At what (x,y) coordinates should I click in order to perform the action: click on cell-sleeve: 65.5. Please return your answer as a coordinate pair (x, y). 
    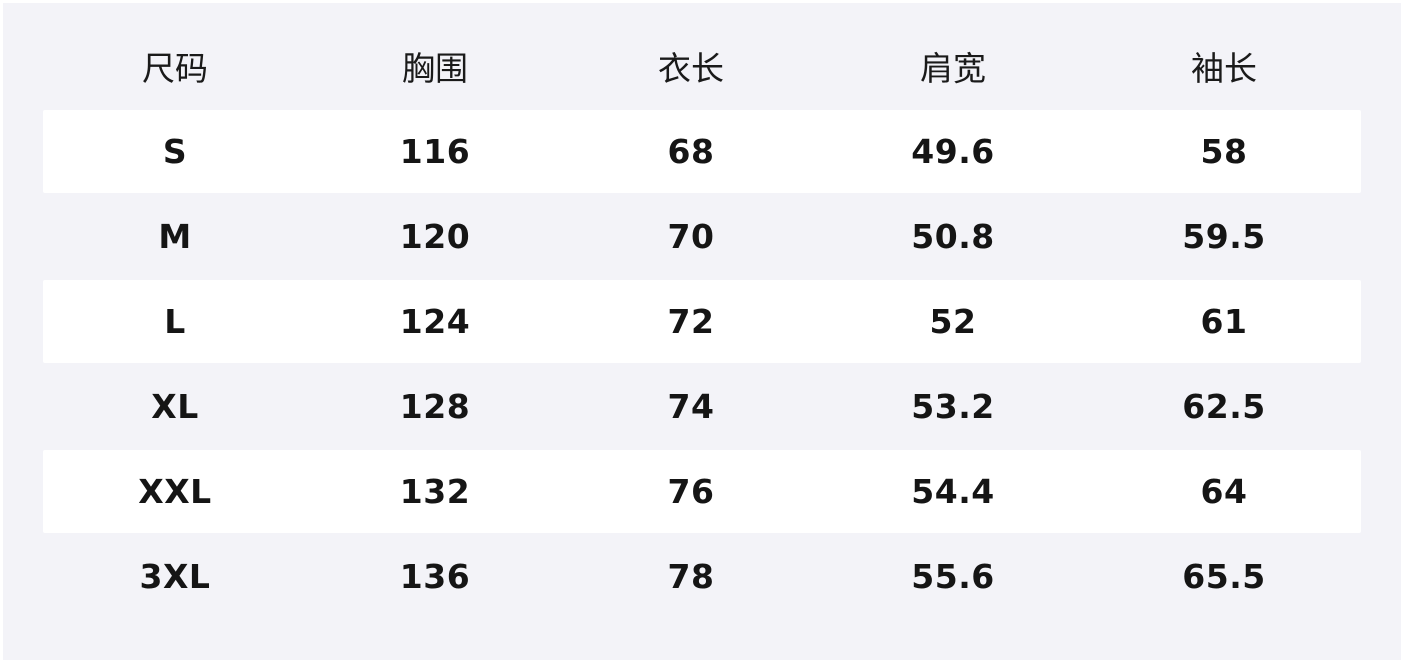
    Looking at the image, I should click on (1224, 576).